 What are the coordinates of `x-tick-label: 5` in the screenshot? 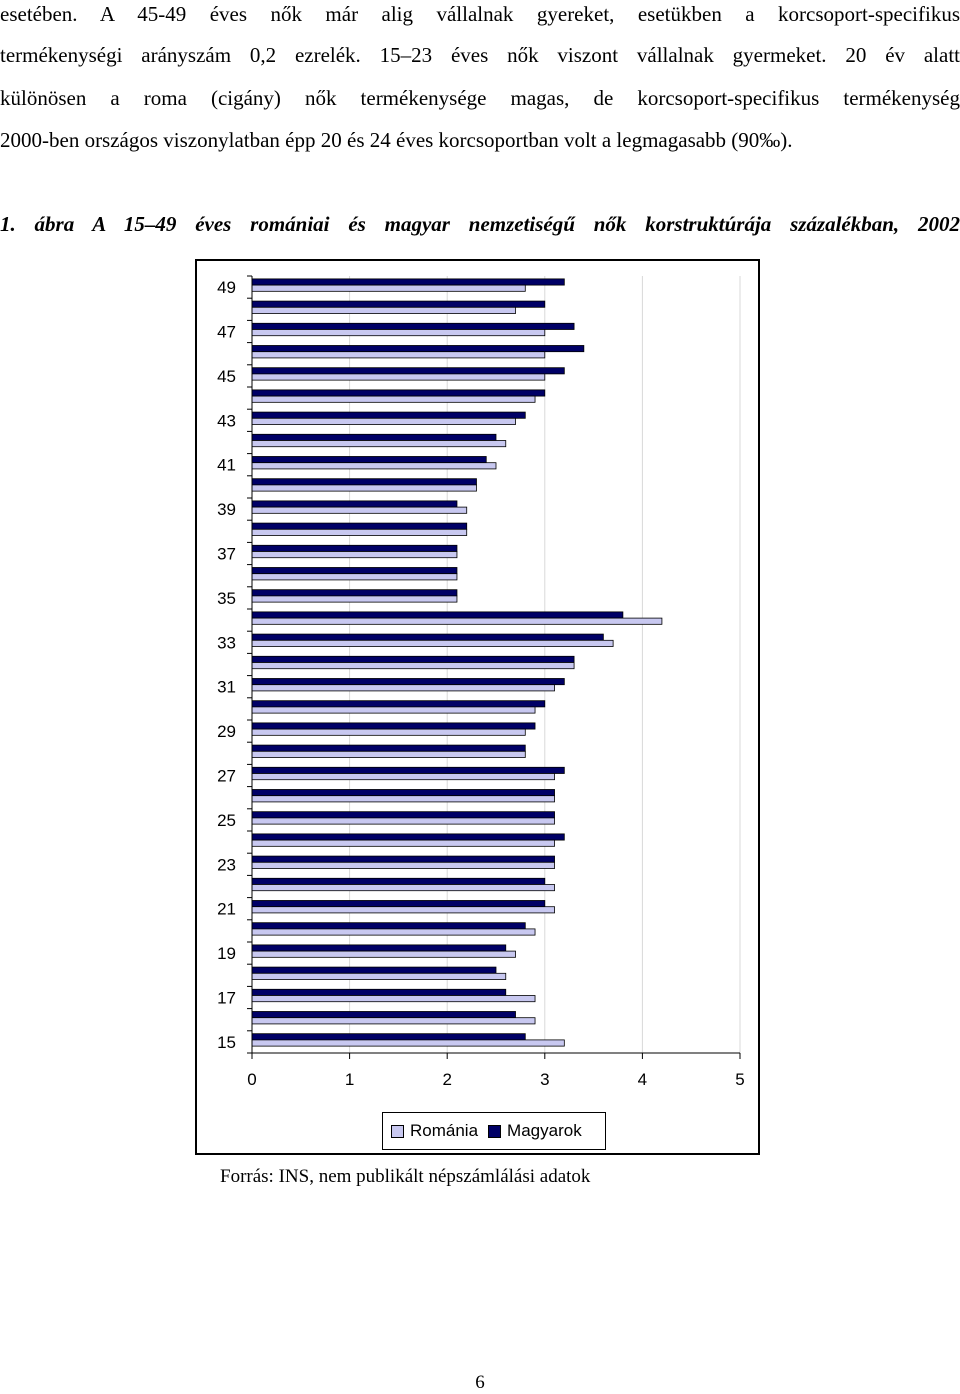 It's located at (739, 1079).